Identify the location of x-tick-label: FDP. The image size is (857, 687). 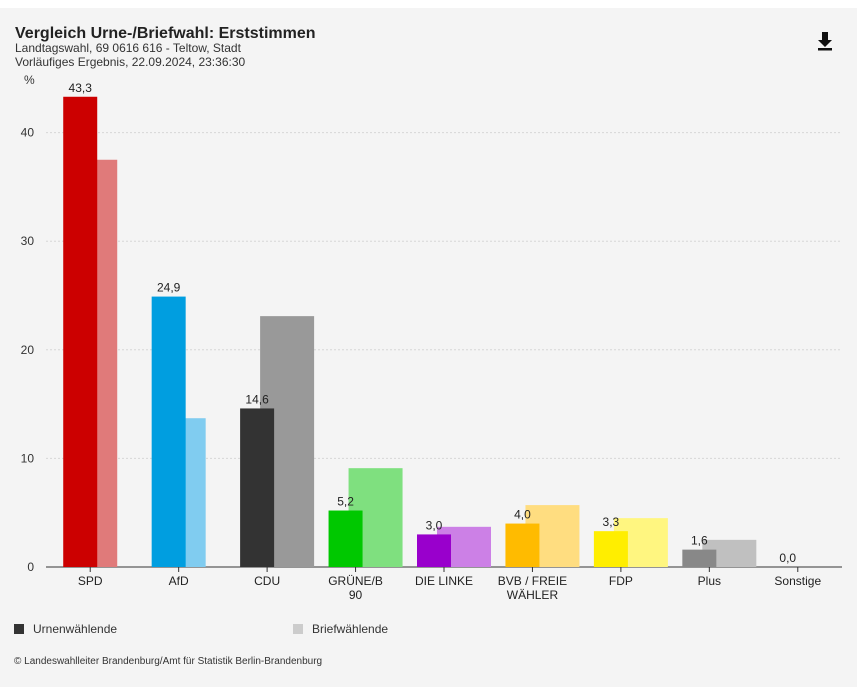
(621, 581).